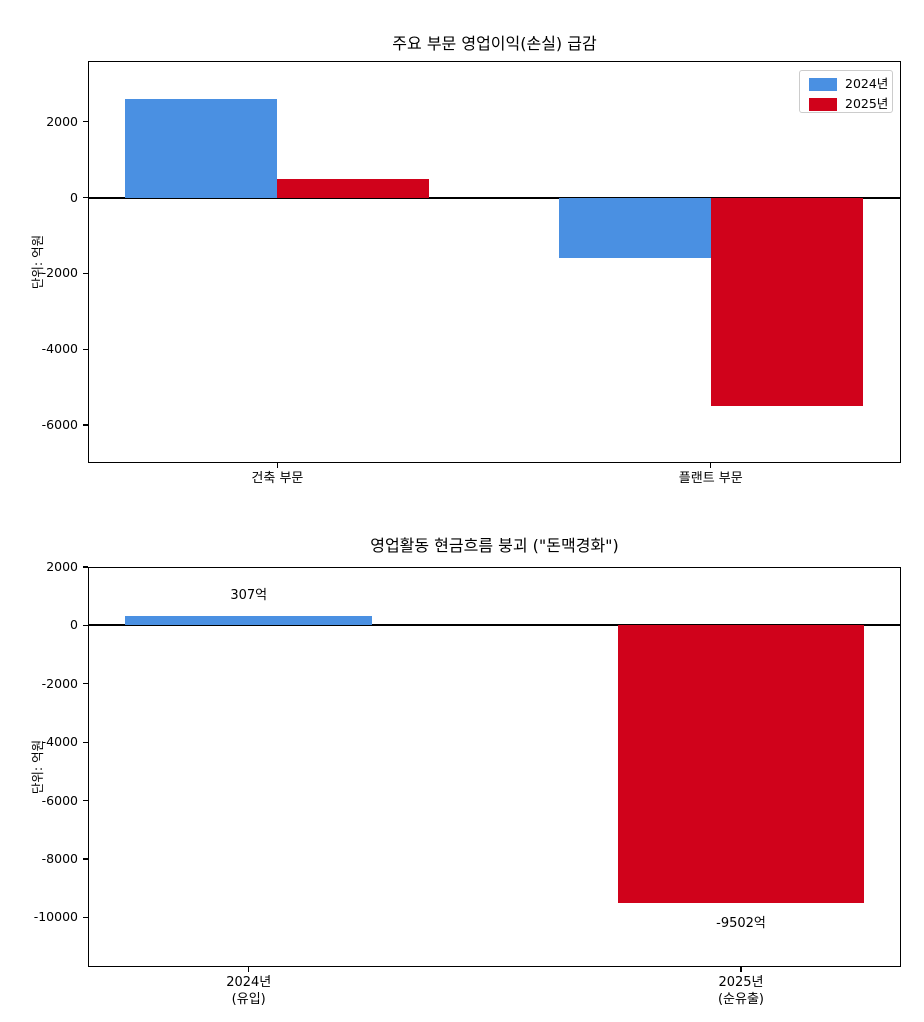  Describe the element at coordinates (494, 43) in the screenshot. I see `top-chart-title: 주요 부문 영업이익(손실) 급감` at that location.